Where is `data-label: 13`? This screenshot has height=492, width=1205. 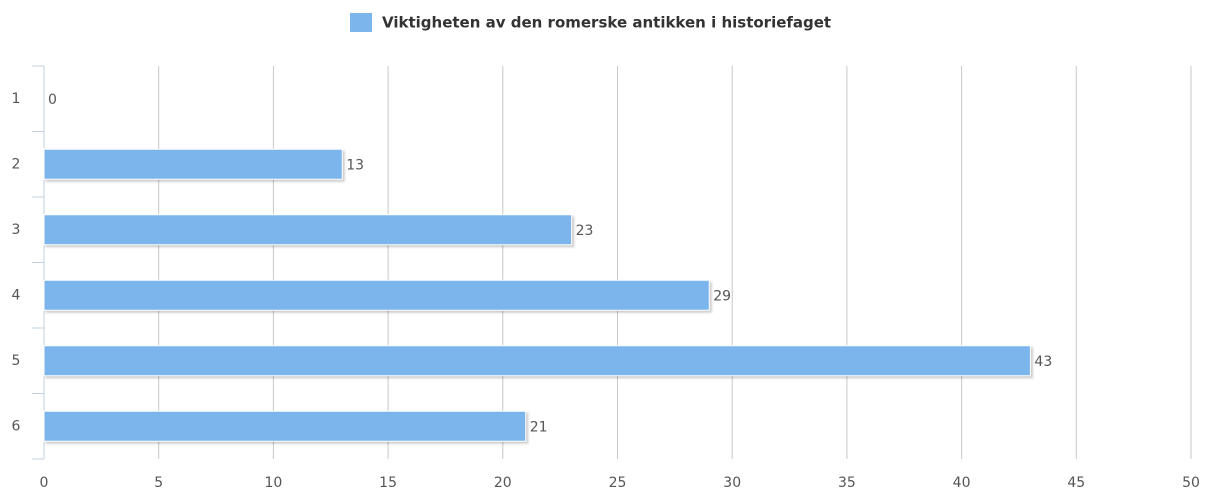
data-label: 13 is located at coordinates (355, 165).